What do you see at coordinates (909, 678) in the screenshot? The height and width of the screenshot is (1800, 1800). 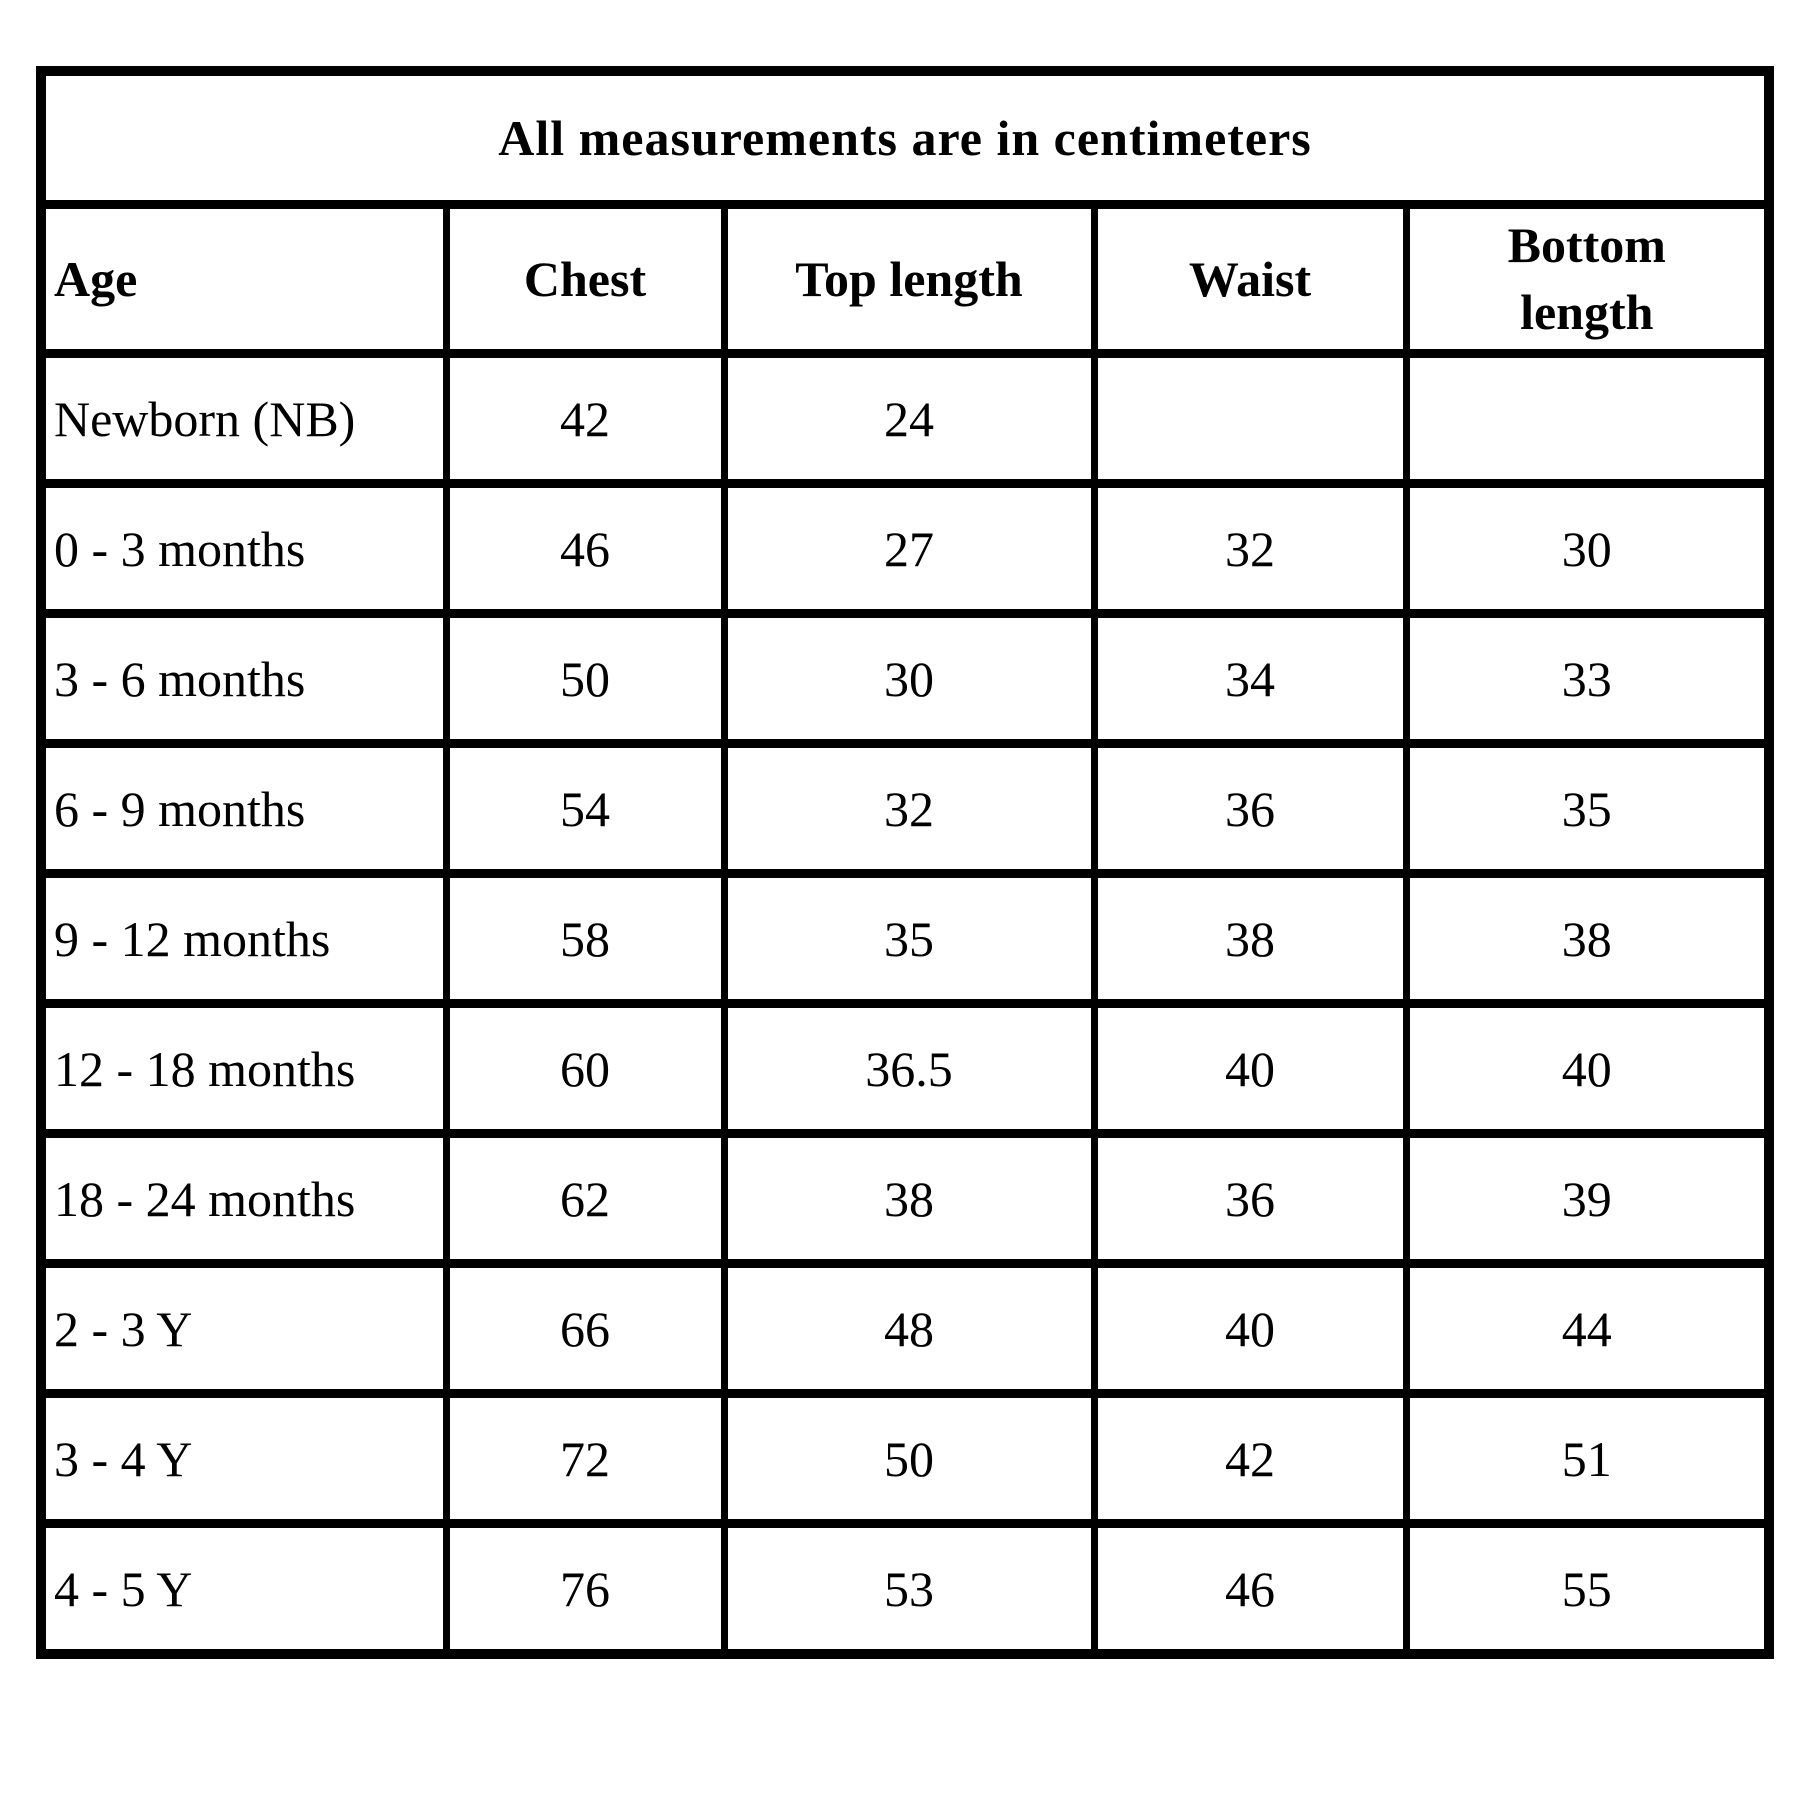 I see `top-length-cell: 30` at bounding box center [909, 678].